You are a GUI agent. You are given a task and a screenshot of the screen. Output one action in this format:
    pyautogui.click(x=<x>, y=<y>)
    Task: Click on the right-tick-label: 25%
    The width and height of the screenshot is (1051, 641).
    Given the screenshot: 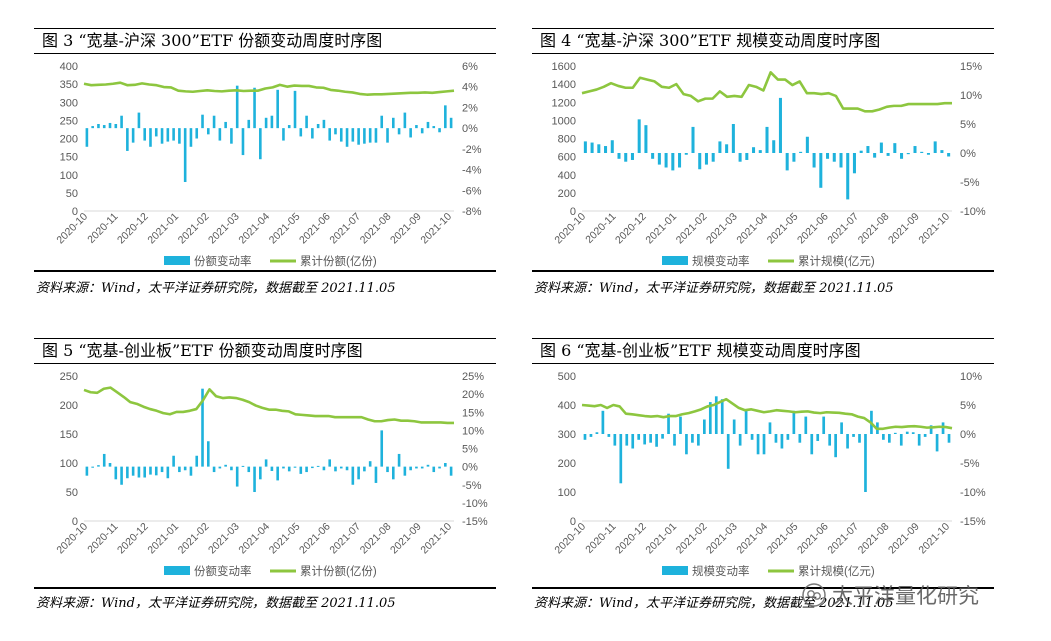 What is the action you would take?
    pyautogui.click(x=473, y=377)
    